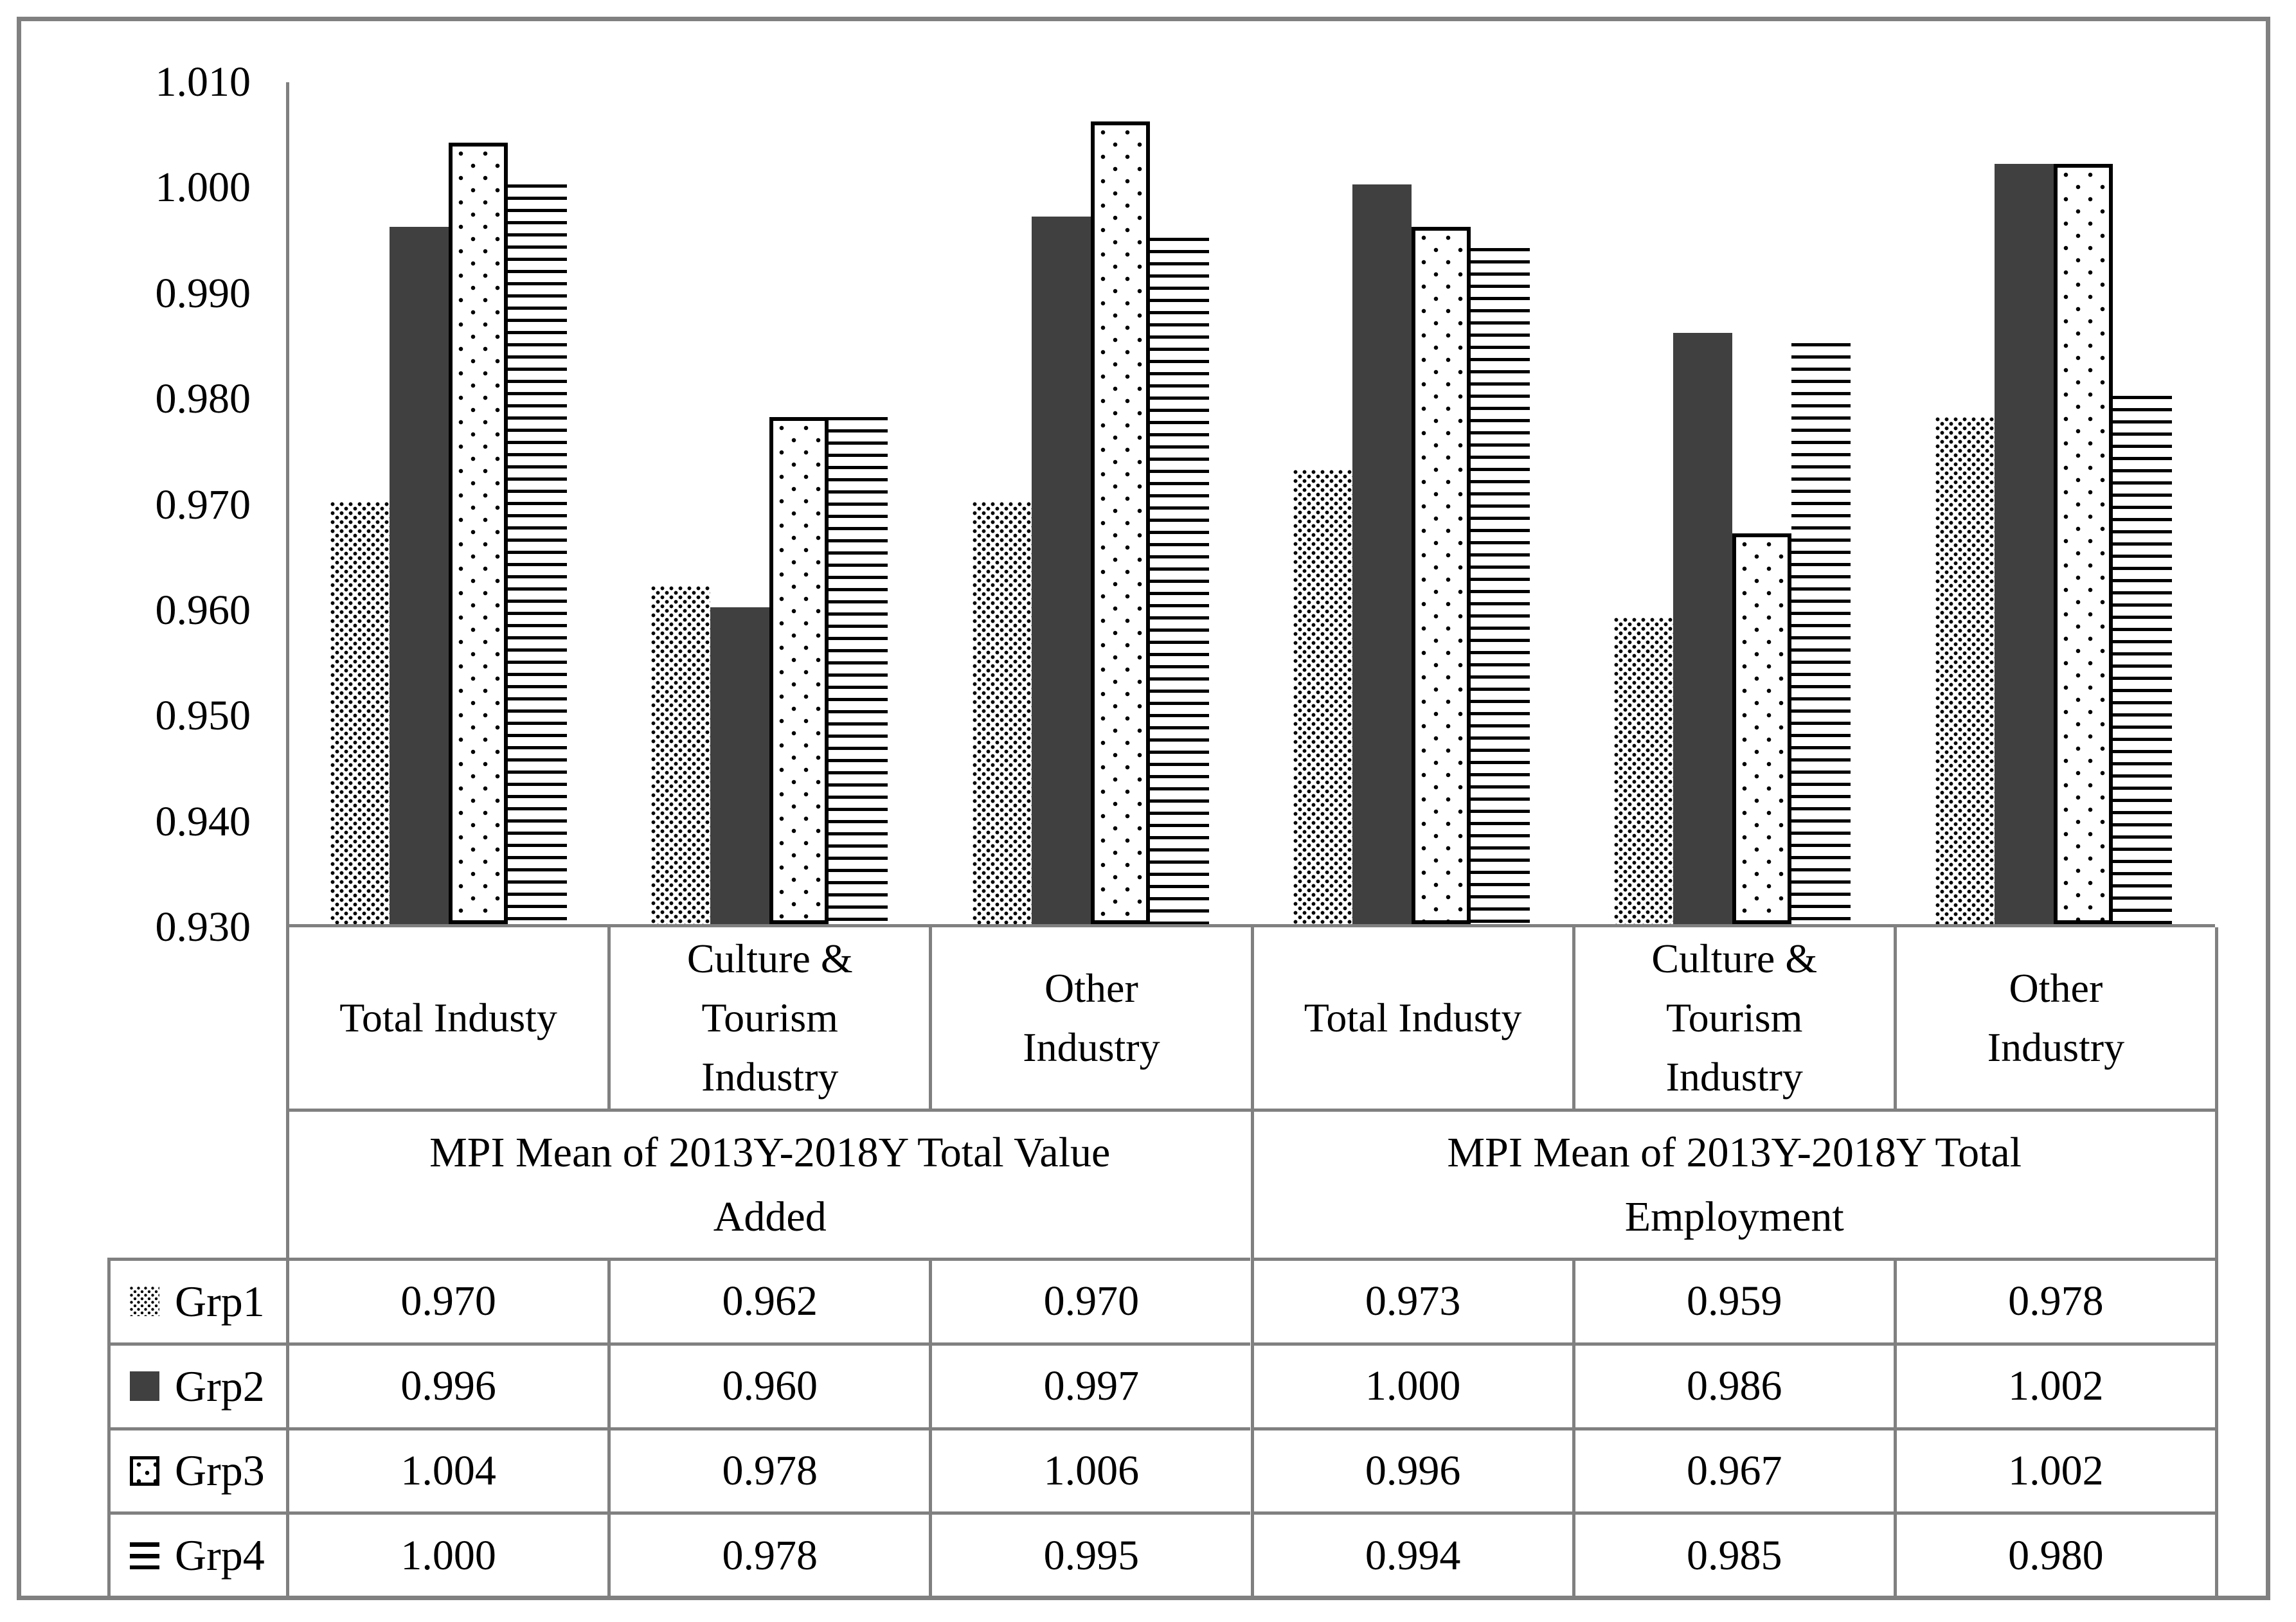 This screenshot has height=1622, width=2296. What do you see at coordinates (1500, 586) in the screenshot?
I see `bar-grp4-cat4` at bounding box center [1500, 586].